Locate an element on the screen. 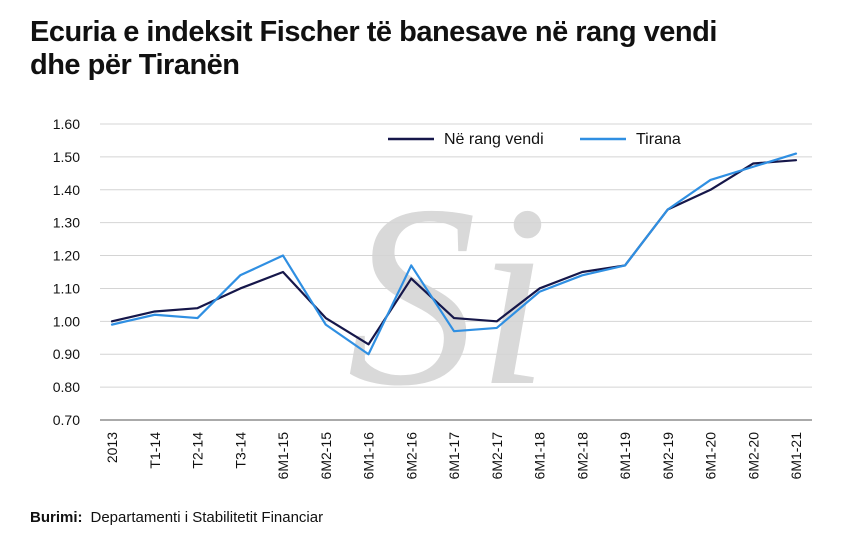  x-tick-label: 2013 is located at coordinates (112, 447).